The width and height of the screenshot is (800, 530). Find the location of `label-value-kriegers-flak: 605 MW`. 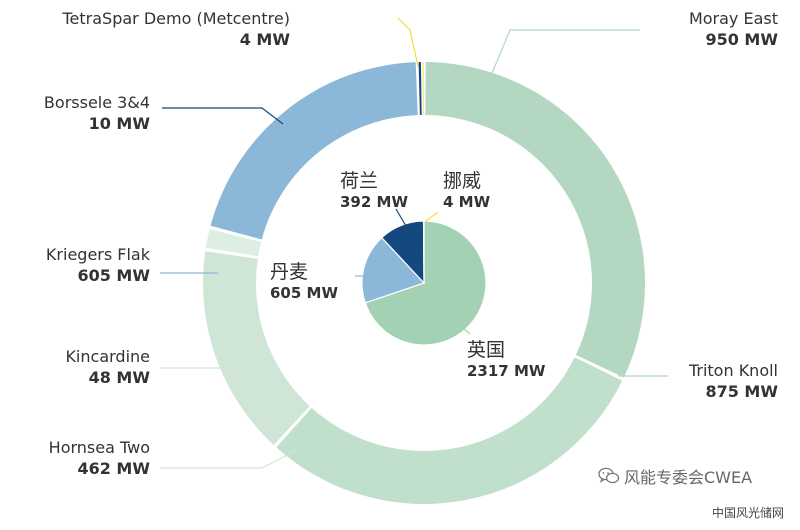

label-value-kriegers-flak: 605 MW is located at coordinates (113, 275).